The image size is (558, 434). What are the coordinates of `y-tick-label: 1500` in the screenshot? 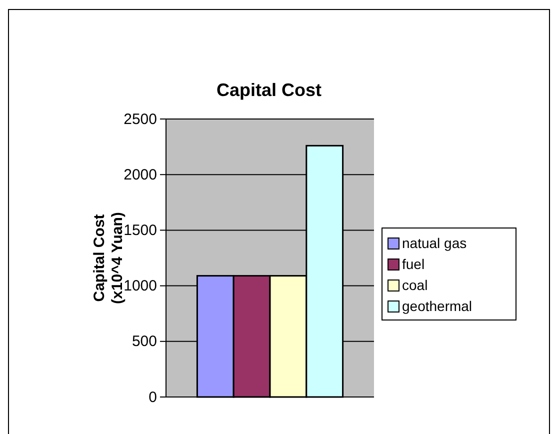 It's located at (140, 230).